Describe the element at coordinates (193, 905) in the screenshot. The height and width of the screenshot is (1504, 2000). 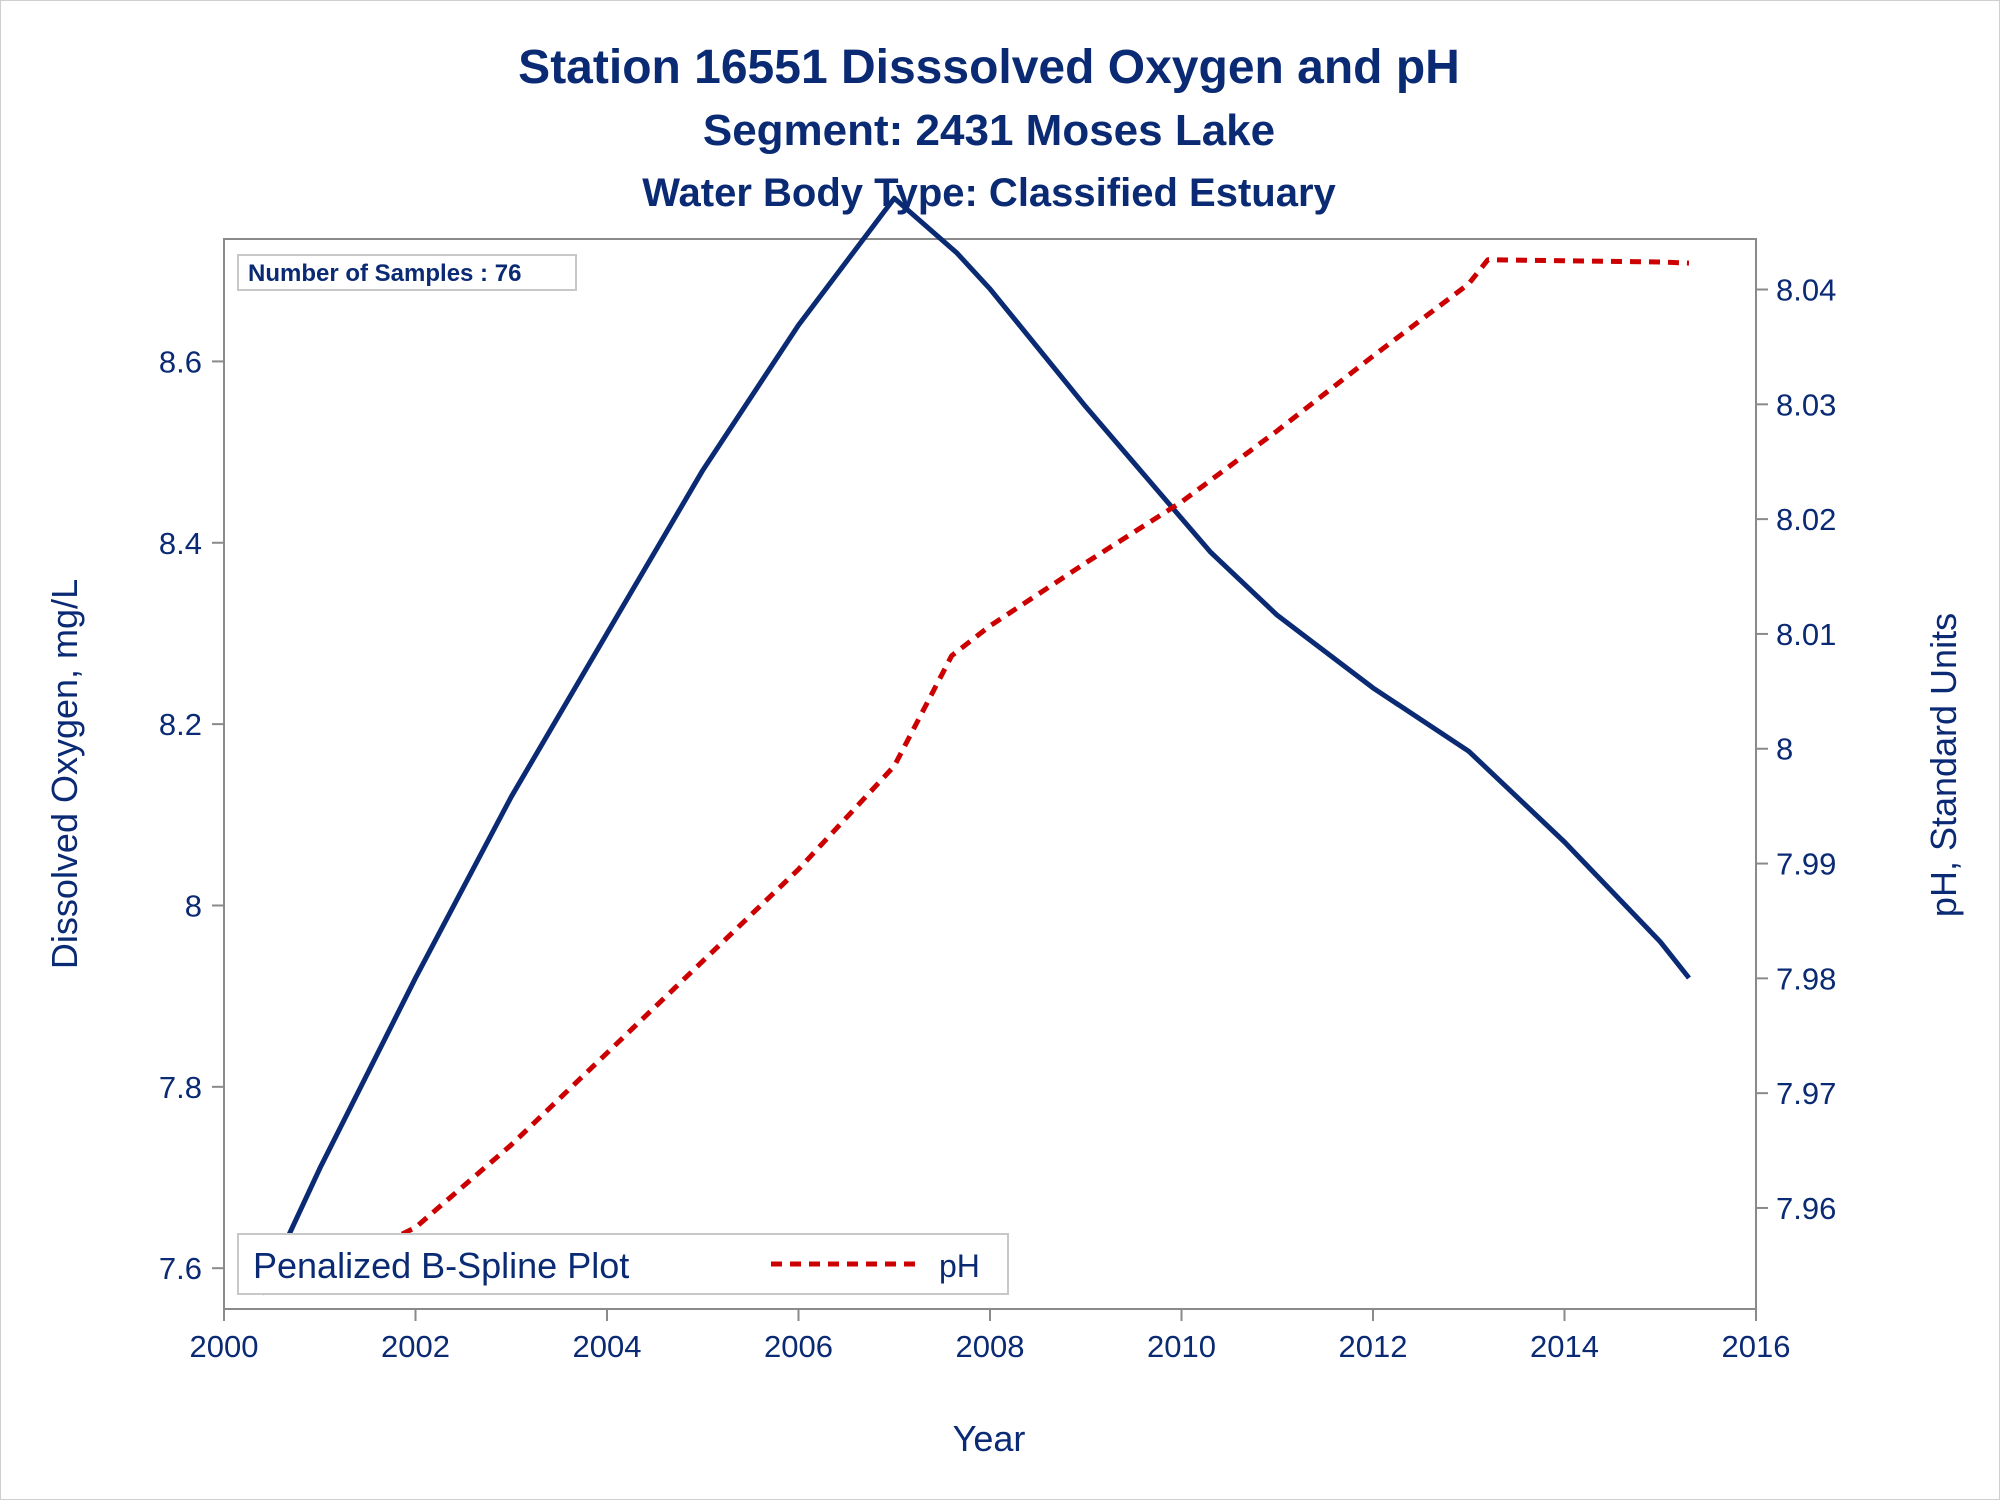
I see `y-tick-label: 8` at that location.